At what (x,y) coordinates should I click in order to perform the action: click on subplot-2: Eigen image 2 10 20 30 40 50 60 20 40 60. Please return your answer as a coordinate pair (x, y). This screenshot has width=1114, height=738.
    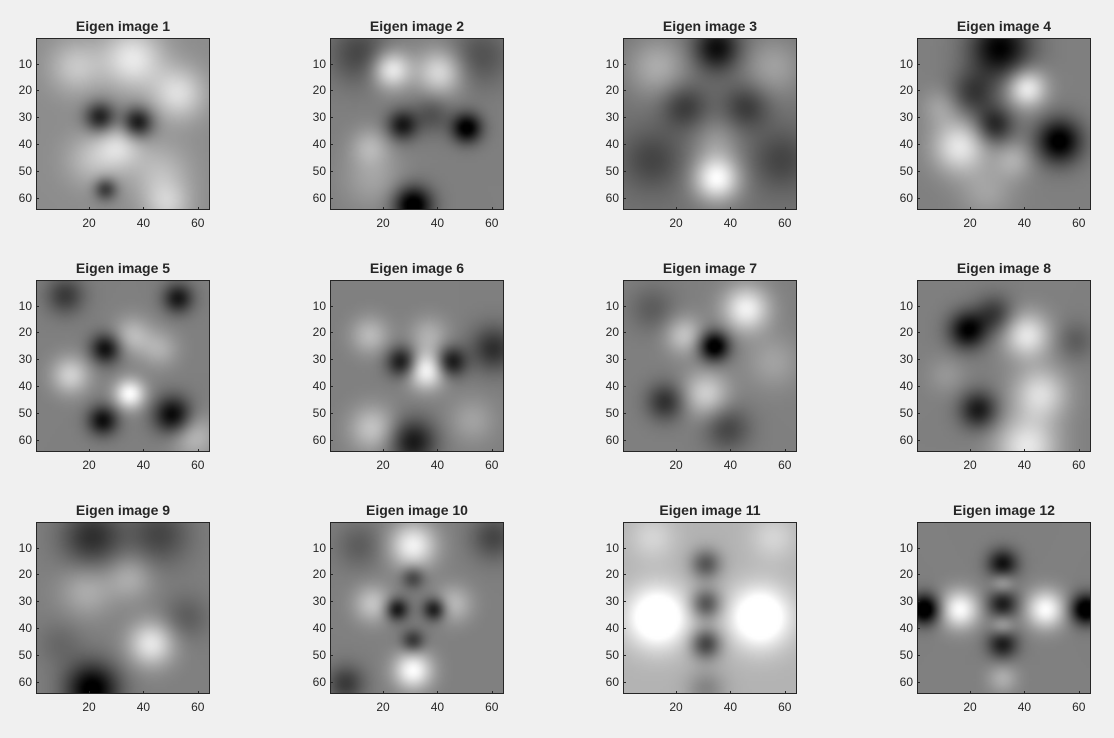
    Looking at the image, I should click on (399, 133).